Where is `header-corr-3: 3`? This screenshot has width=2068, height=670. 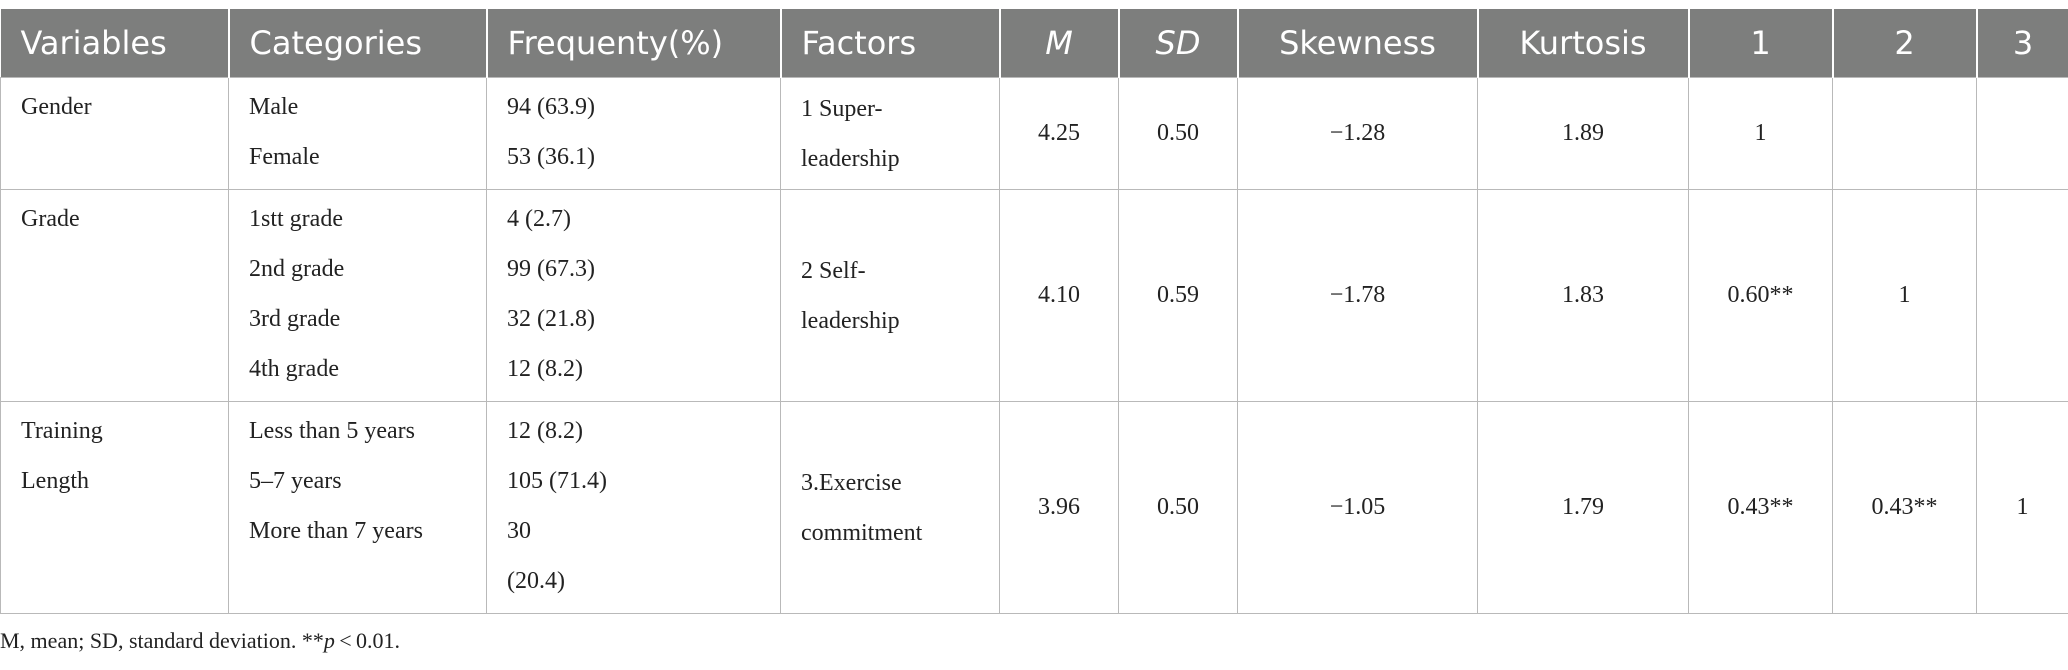
header-corr-3: 3 is located at coordinates (2021, 43).